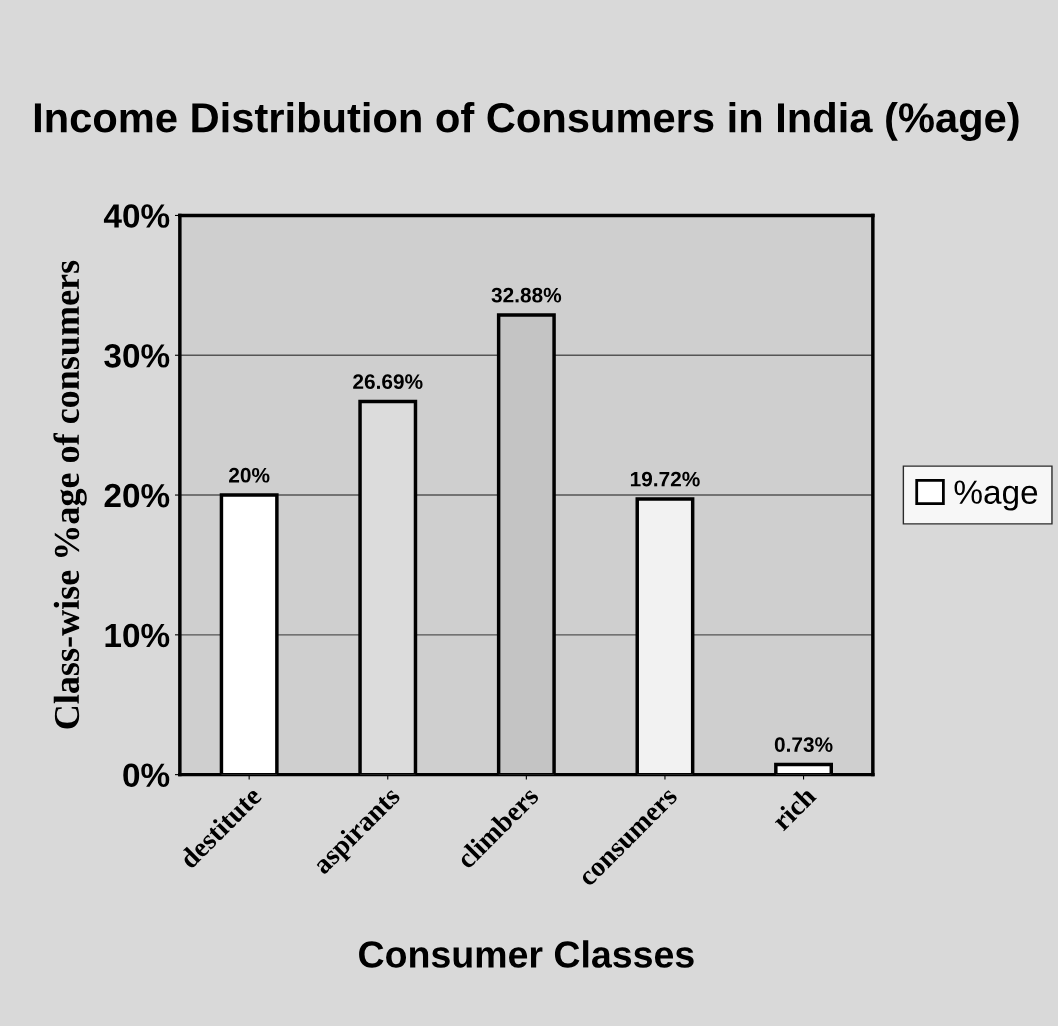 Image resolution: width=1058 pixels, height=1026 pixels. I want to click on y-tick-label: 10%, so click(137, 635).